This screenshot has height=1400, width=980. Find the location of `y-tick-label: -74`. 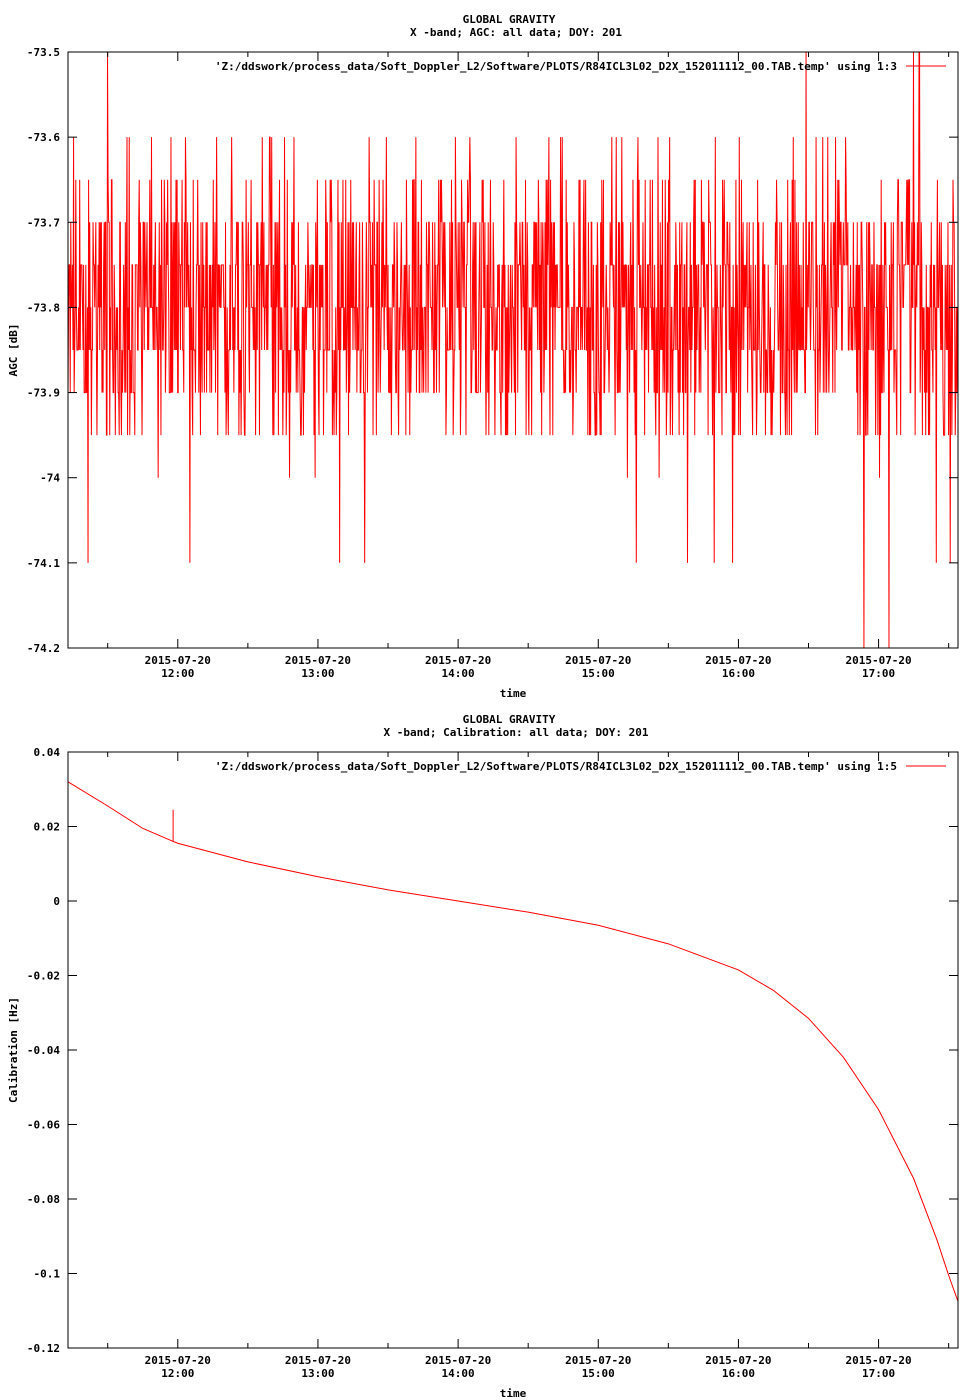

y-tick-label: -74 is located at coordinates (50, 478).